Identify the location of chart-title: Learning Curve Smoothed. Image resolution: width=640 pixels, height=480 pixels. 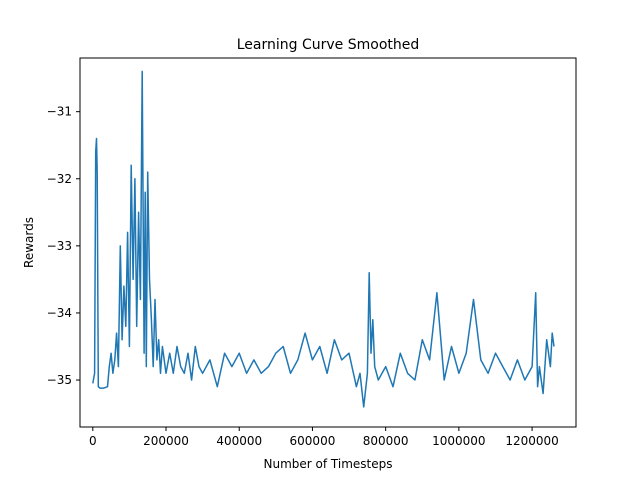
(328, 45).